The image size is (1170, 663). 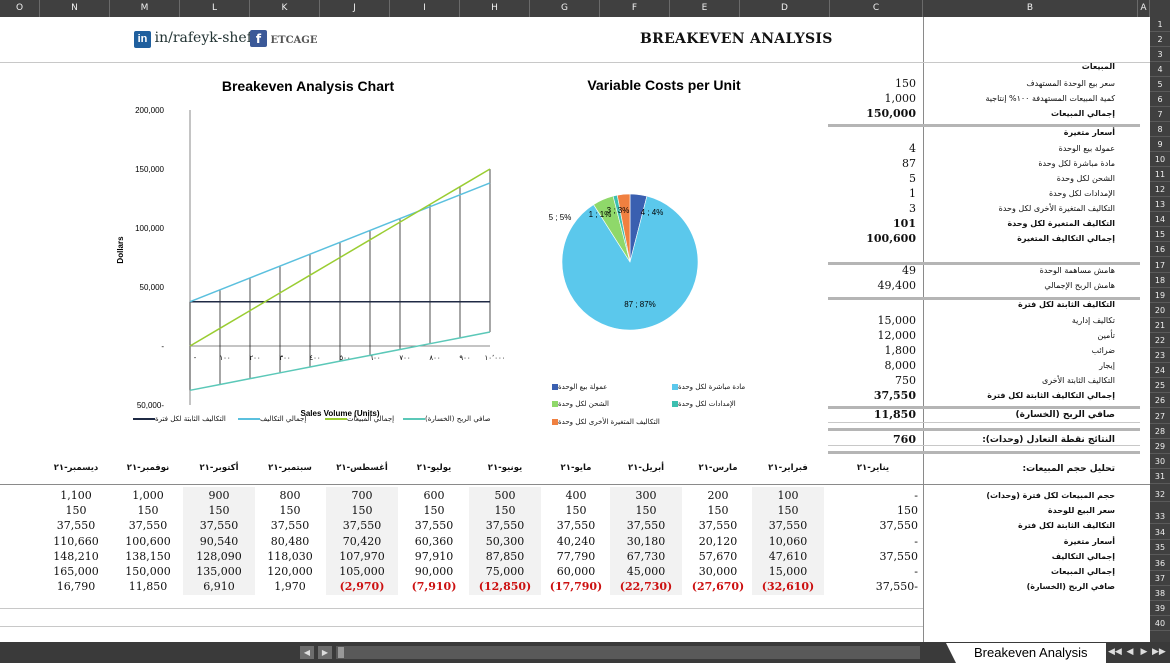 What do you see at coordinates (1160, 189) in the screenshot?
I see `row-header-12: 12` at bounding box center [1160, 189].